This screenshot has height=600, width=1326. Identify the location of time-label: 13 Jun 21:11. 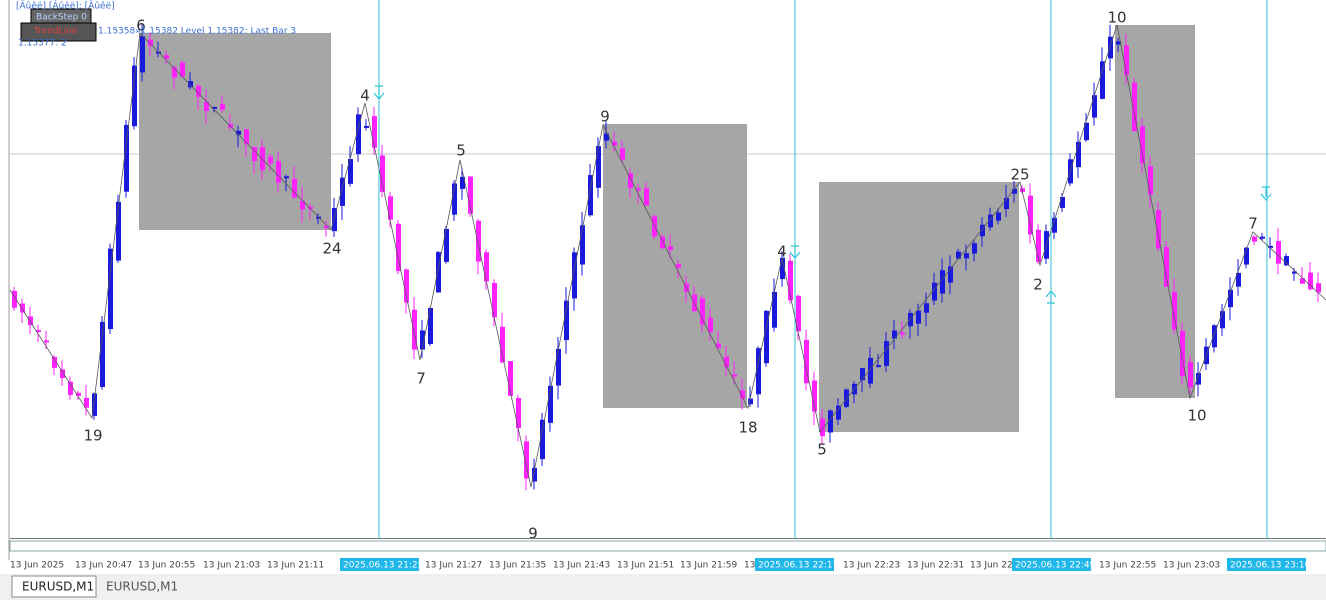
(295, 566).